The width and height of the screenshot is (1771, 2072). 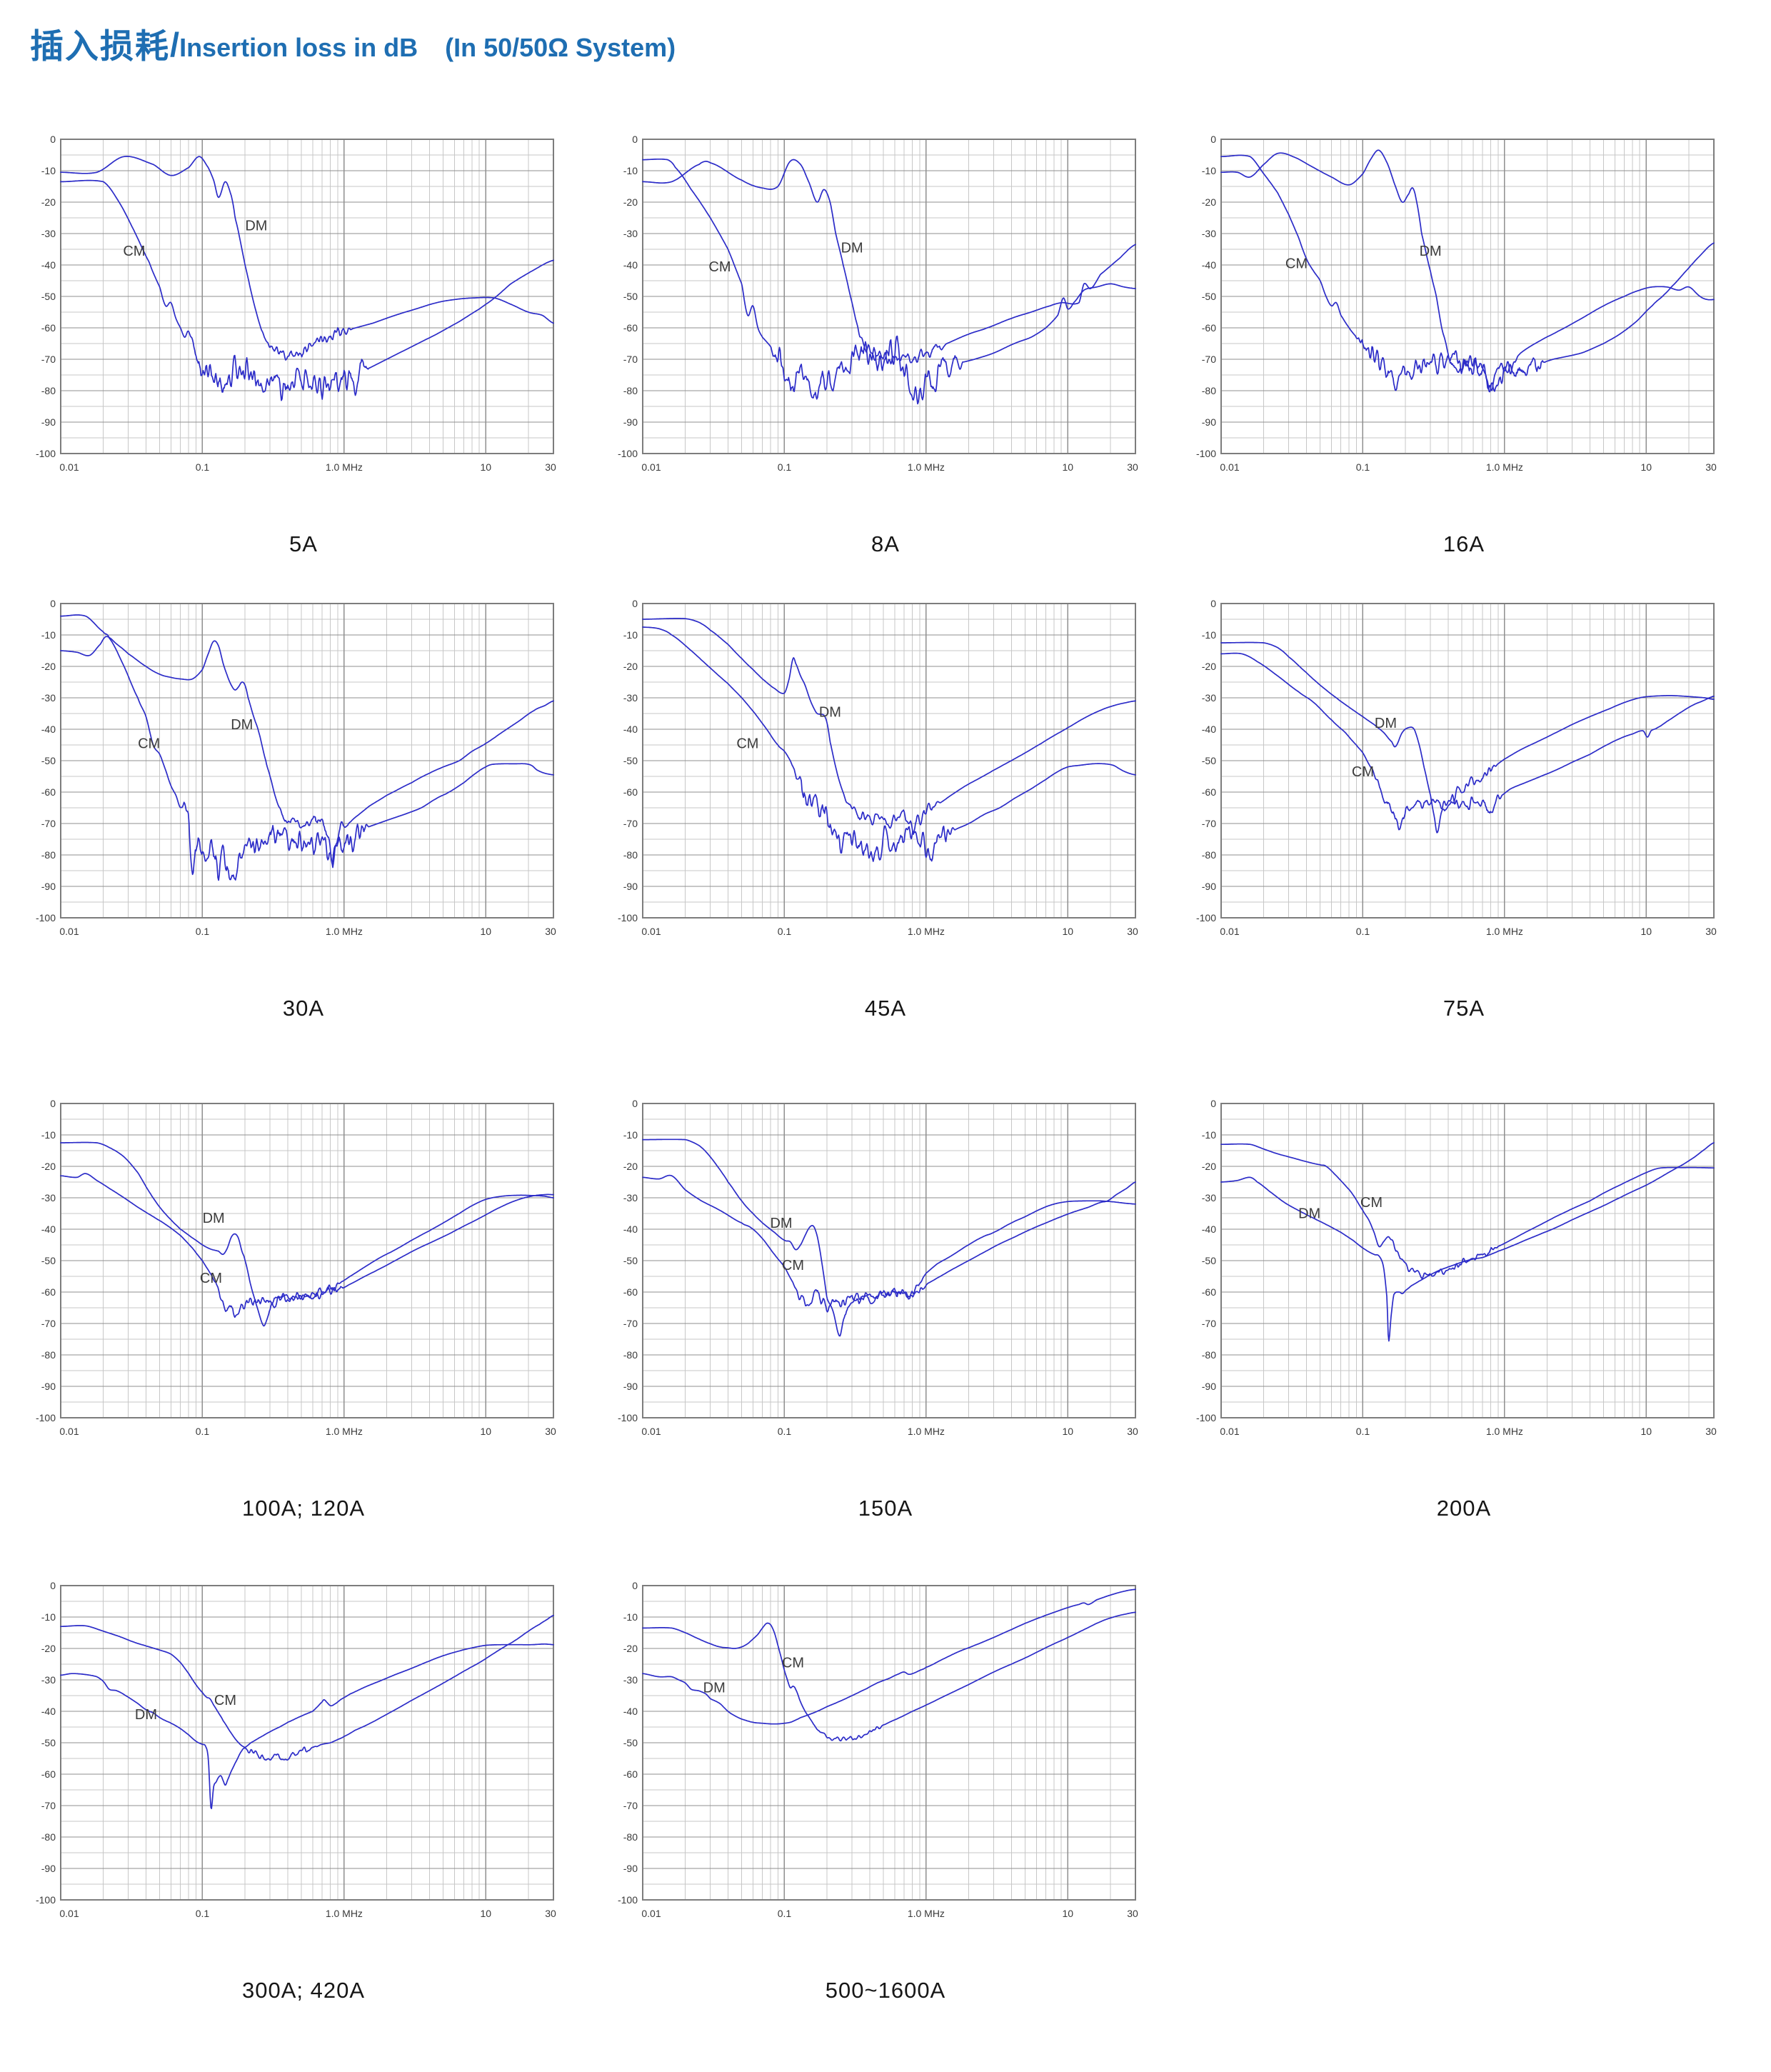 What do you see at coordinates (1464, 1509) in the screenshot?
I see `chart-caption: 200A` at bounding box center [1464, 1509].